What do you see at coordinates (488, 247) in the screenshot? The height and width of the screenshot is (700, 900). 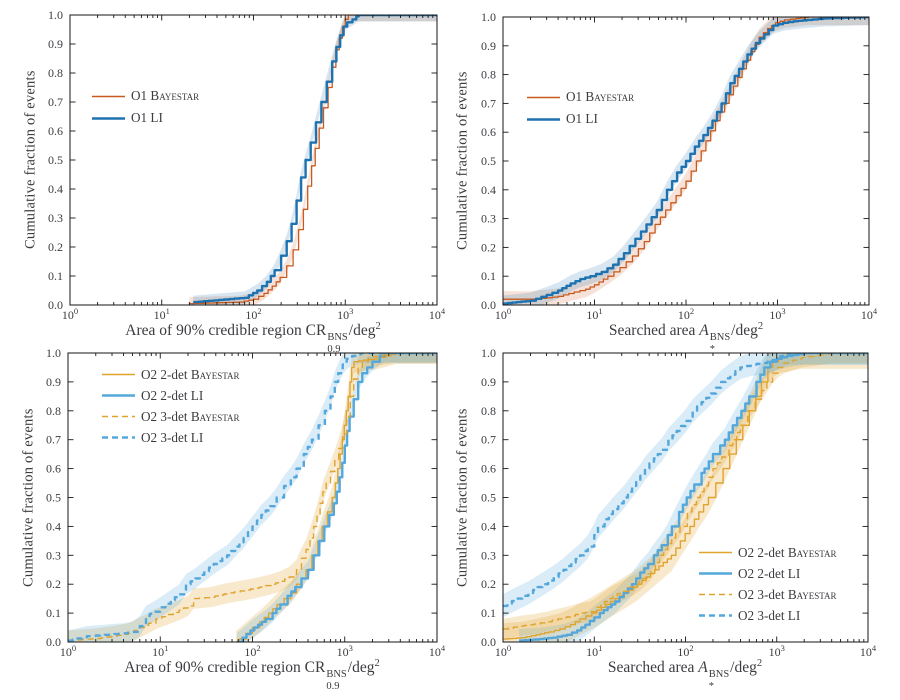 I see `y-tick-label: 0.2` at bounding box center [488, 247].